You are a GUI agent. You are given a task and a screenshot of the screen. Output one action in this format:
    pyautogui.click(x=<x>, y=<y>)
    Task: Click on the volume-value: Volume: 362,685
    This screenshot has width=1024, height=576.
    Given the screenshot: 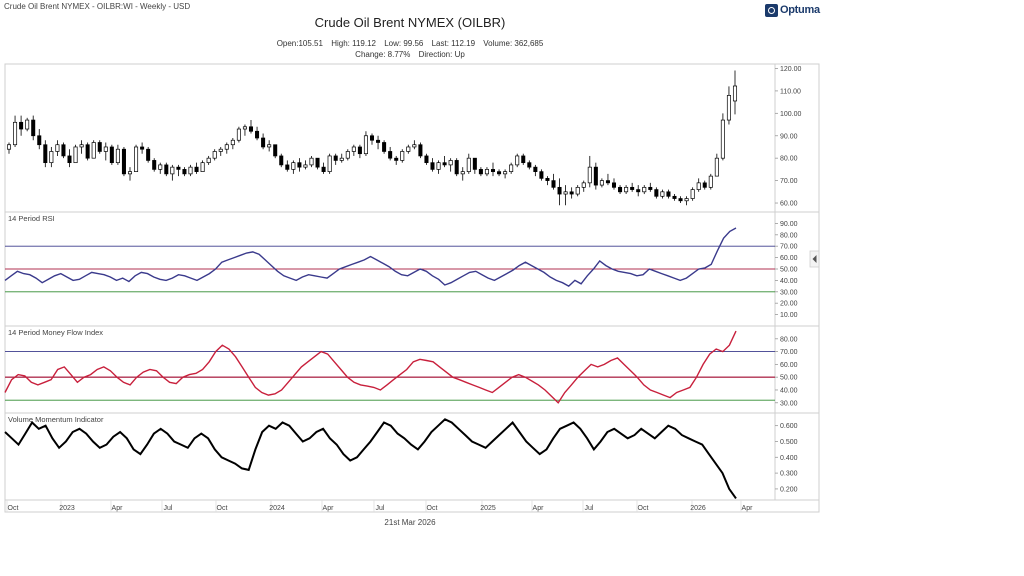 What is the action you would take?
    pyautogui.click(x=513, y=43)
    